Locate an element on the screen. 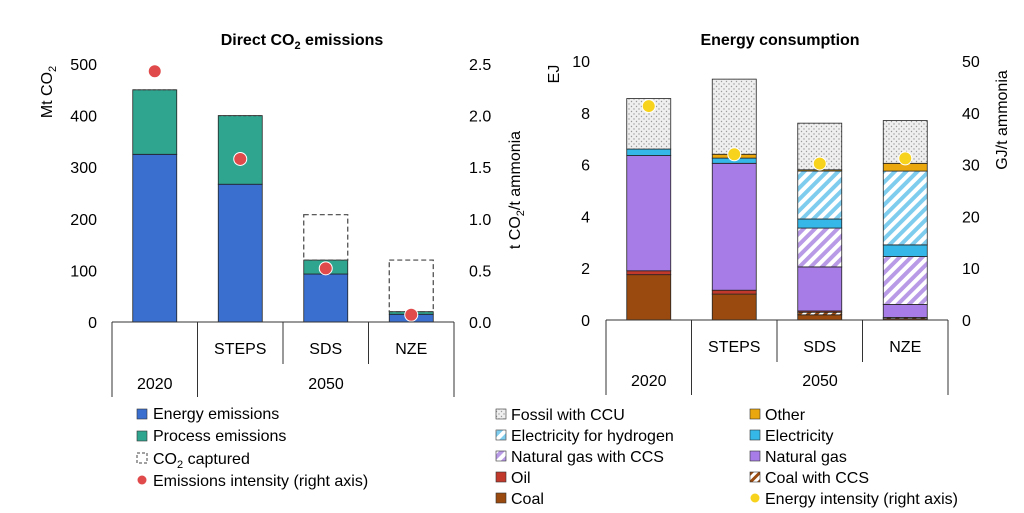 The width and height of the screenshot is (1024, 513). legend-item-oil: Oil is located at coordinates (513, 478).